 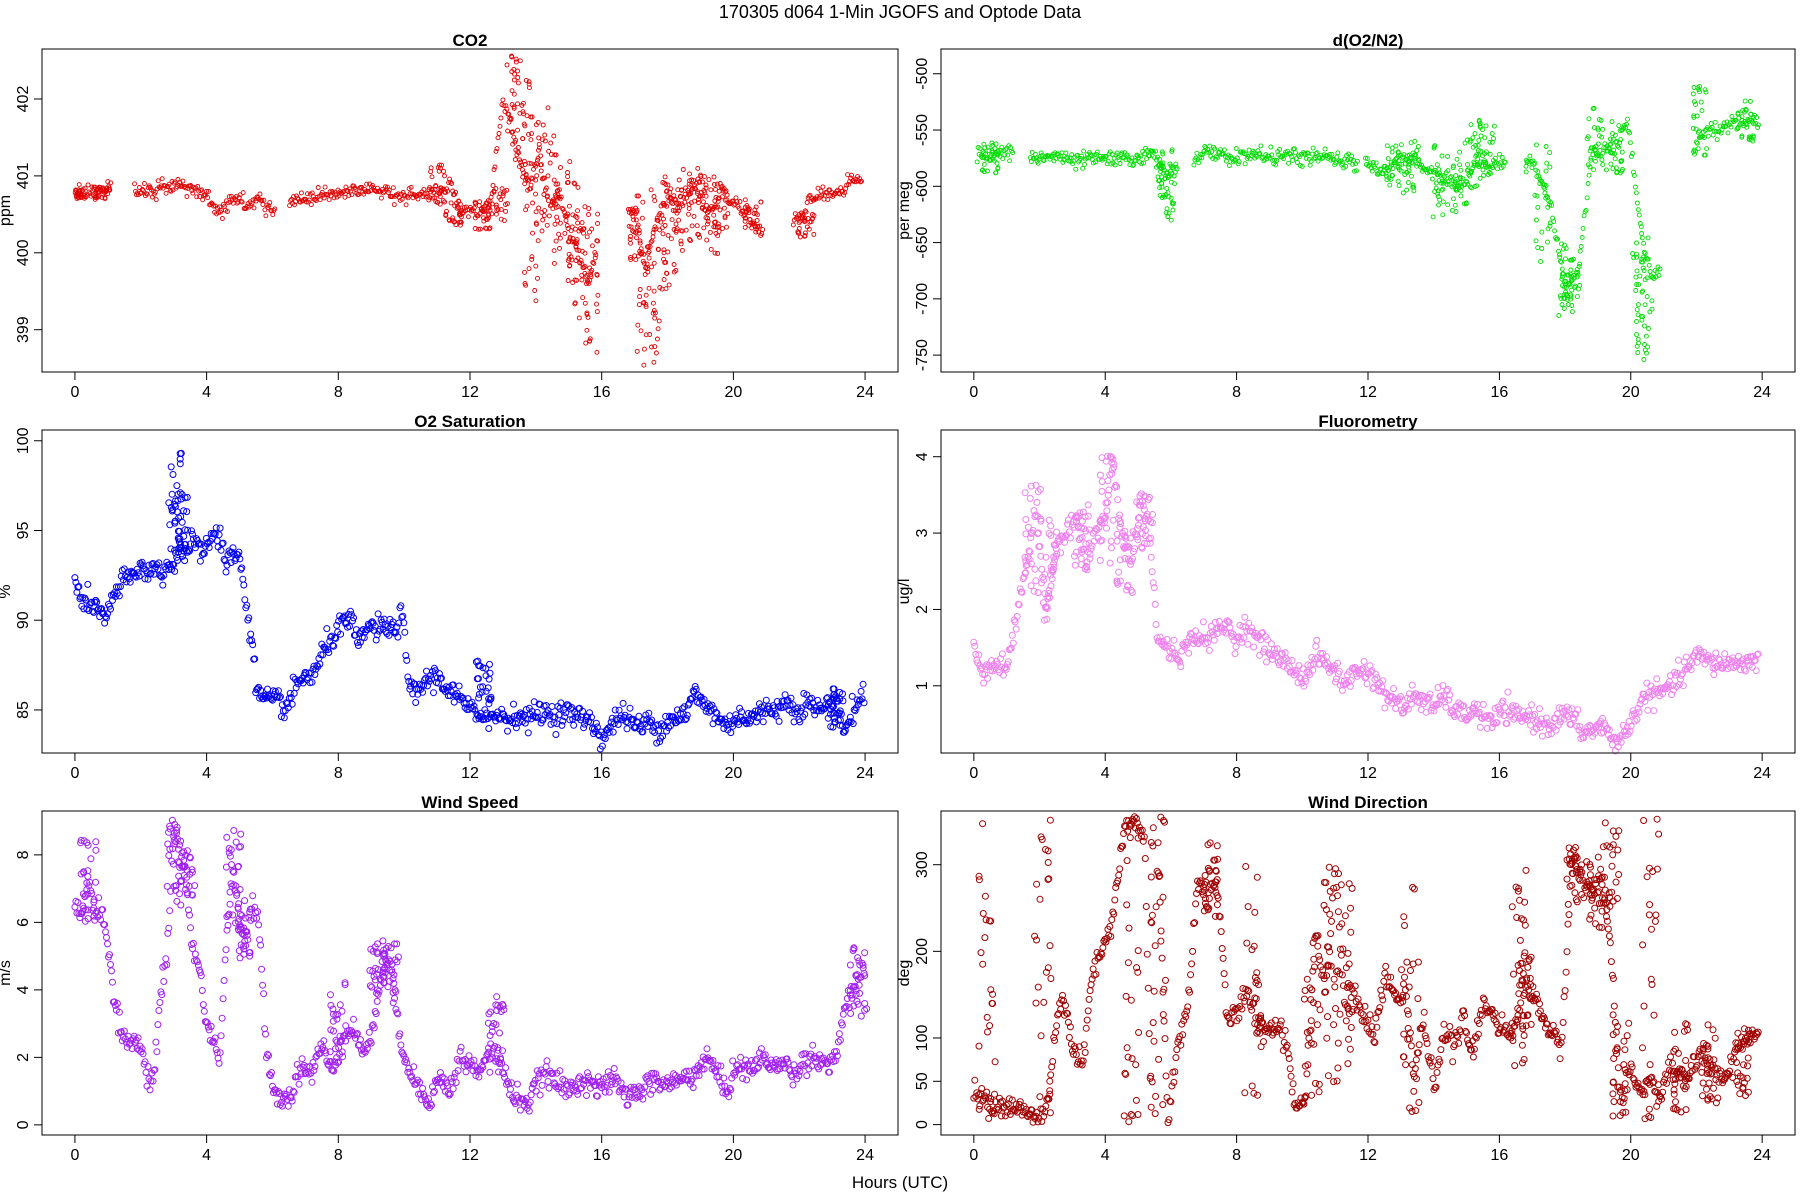 What do you see at coordinates (74, 773) in the screenshot?
I see `x-tick-label: 0` at bounding box center [74, 773].